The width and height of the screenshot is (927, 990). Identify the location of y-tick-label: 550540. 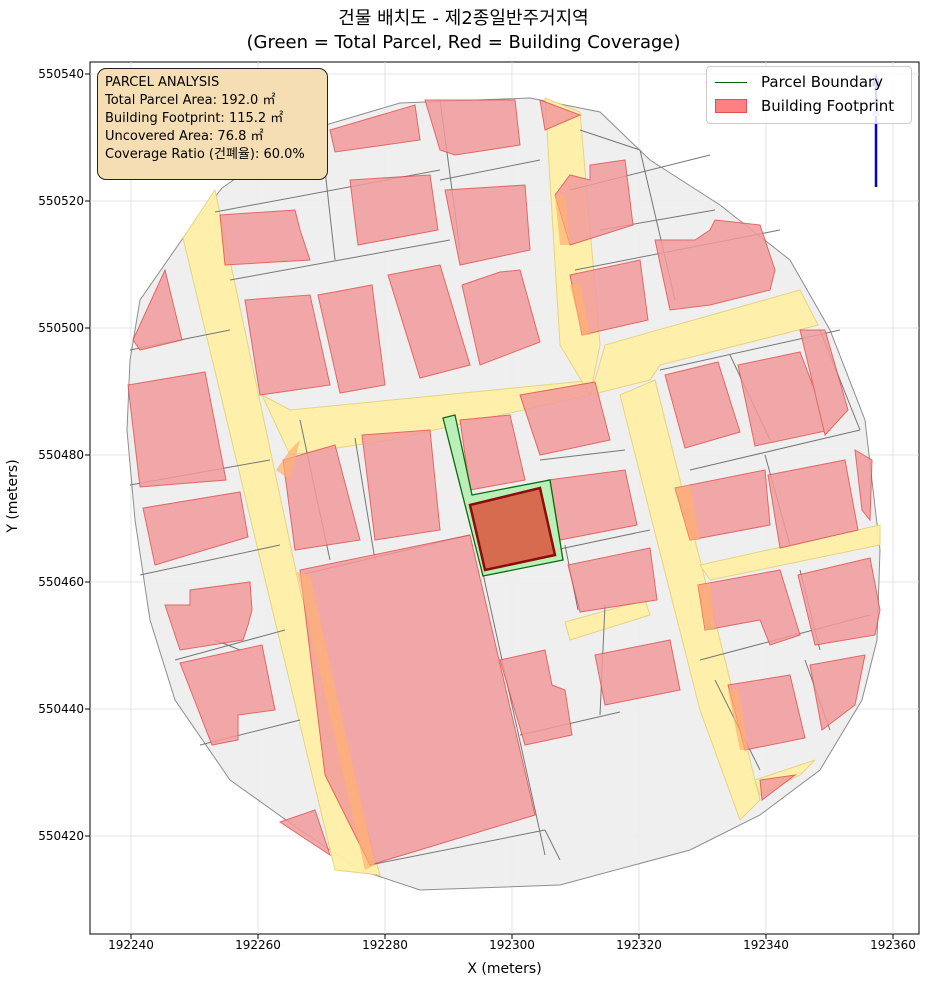
(61, 74).